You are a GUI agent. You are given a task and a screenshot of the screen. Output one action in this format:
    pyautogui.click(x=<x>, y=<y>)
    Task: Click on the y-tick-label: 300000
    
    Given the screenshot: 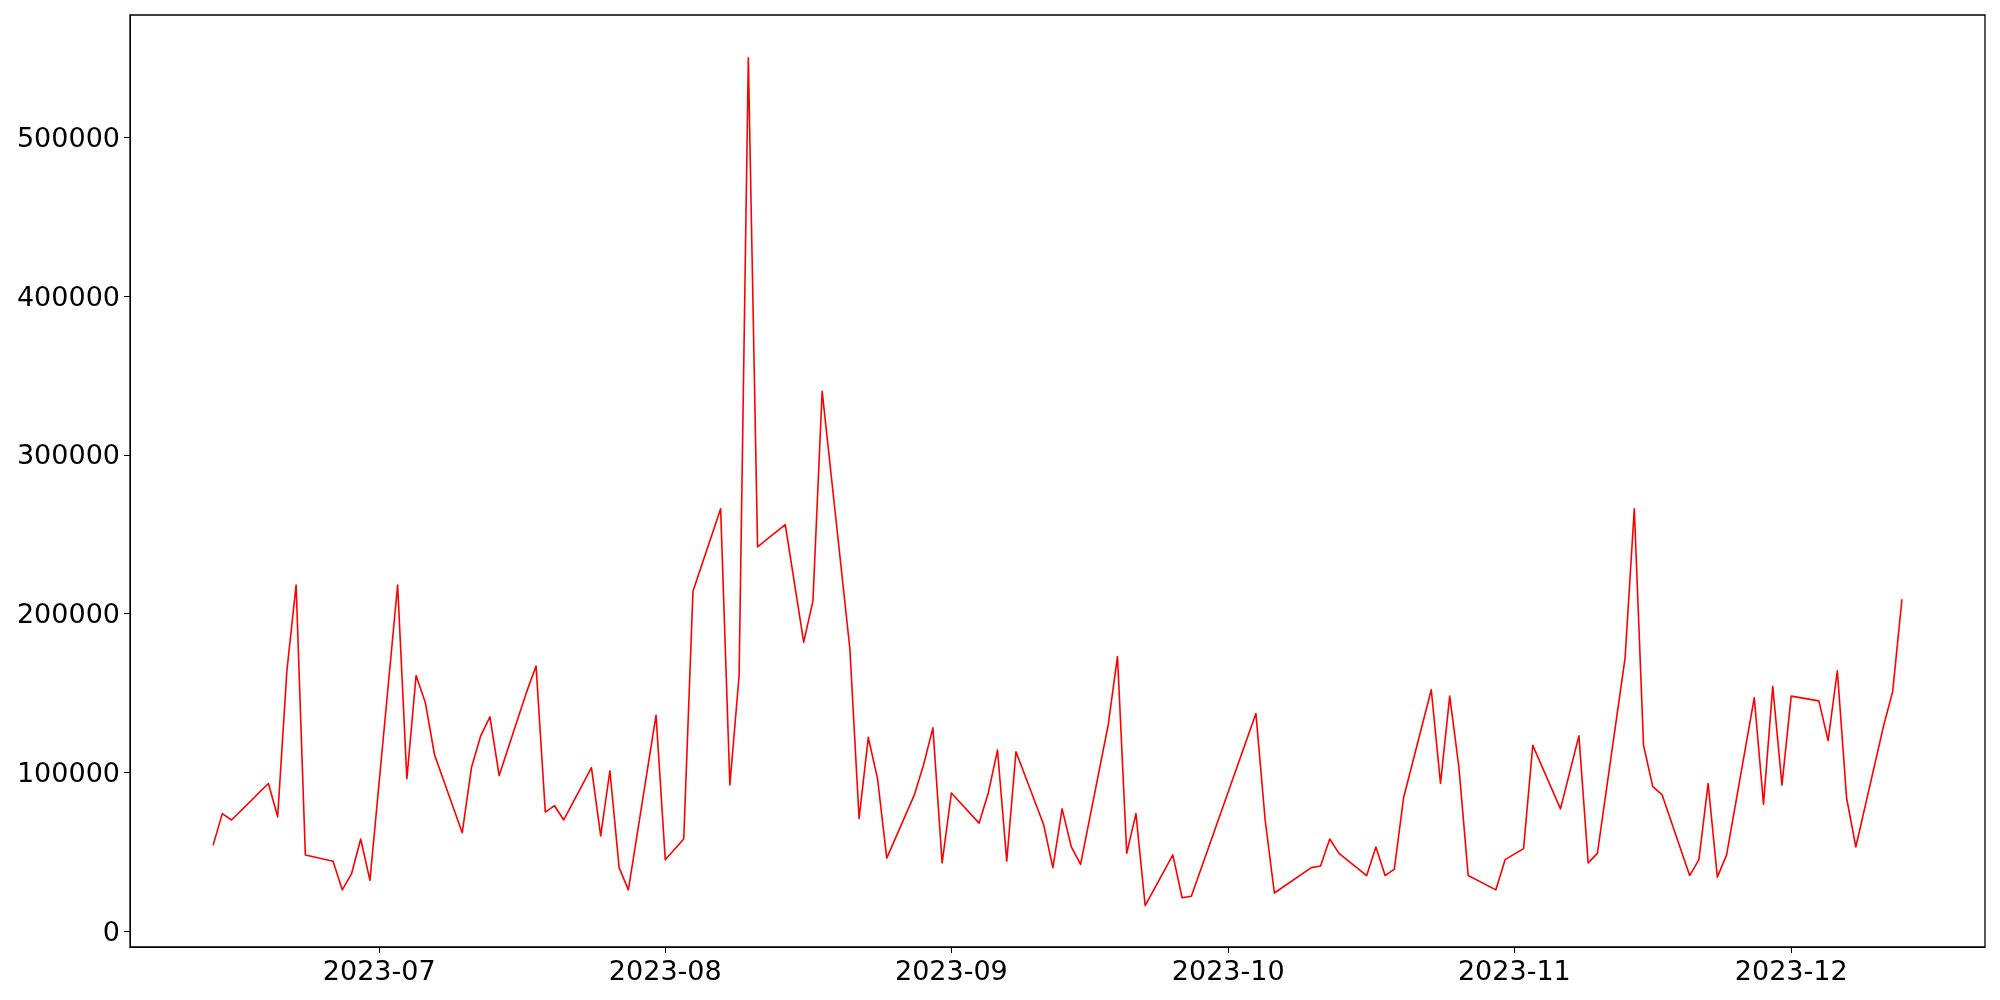 What is the action you would take?
    pyautogui.click(x=68, y=455)
    